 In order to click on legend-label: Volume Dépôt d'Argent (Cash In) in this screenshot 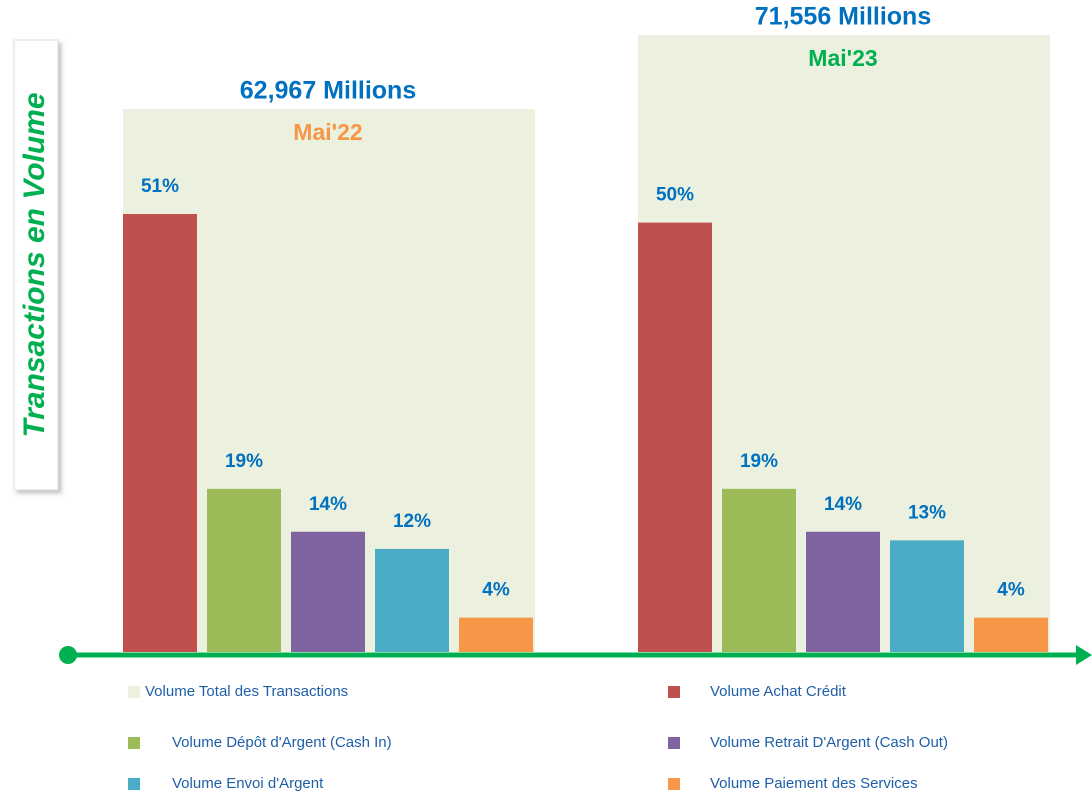, I will do `click(282, 742)`.